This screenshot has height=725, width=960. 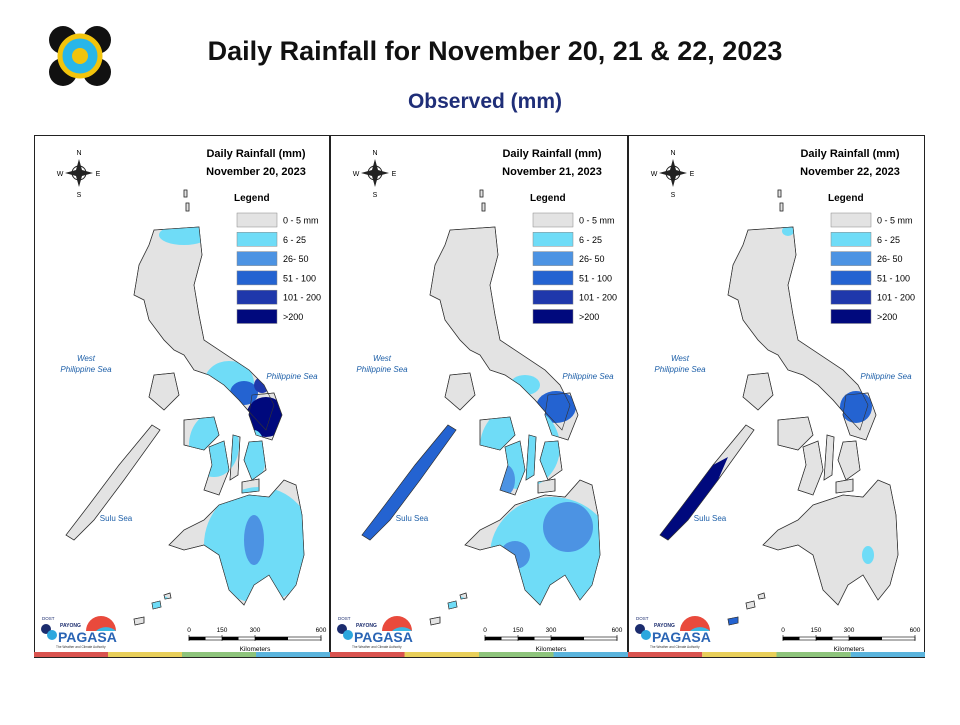 What do you see at coordinates (382, 369) in the screenshot?
I see `sea-label: Philippine Sea` at bounding box center [382, 369].